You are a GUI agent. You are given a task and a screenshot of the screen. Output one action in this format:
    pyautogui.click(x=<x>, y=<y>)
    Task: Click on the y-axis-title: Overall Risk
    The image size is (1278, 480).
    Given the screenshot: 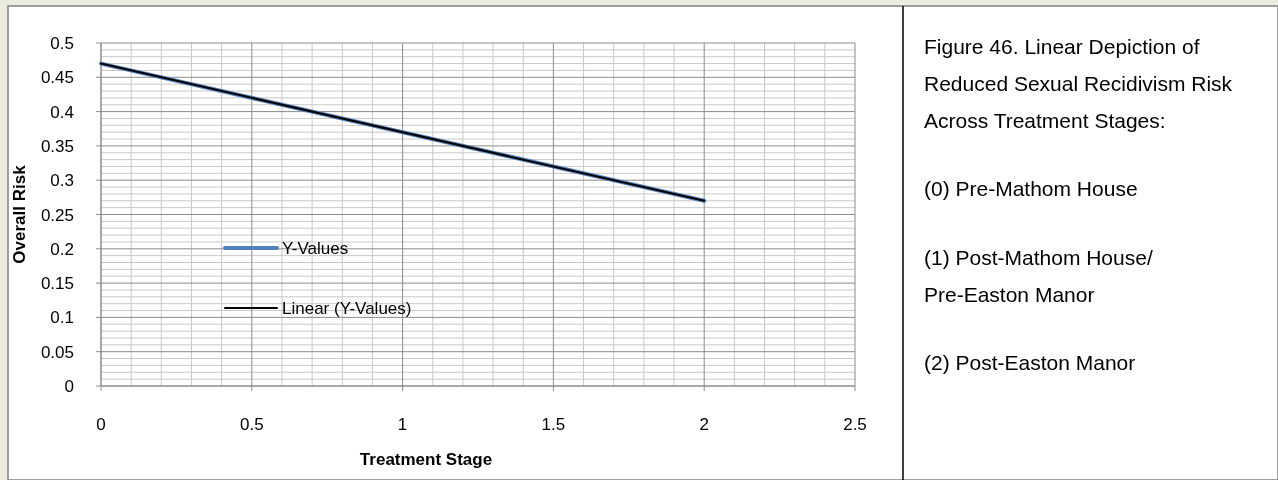 What is the action you would take?
    pyautogui.click(x=19, y=214)
    